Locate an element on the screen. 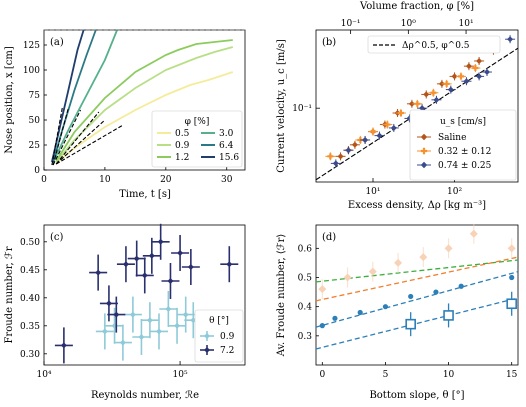 Image resolution: width=526 pixels, height=407 pixels. panel-b-ytick-label: 10⁻¹ is located at coordinates (302, 109).